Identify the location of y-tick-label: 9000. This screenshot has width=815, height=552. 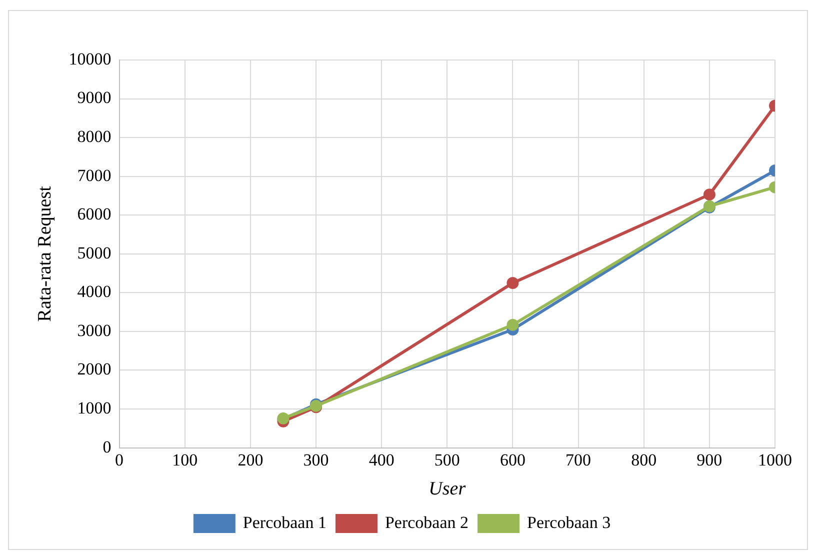
(94, 98).